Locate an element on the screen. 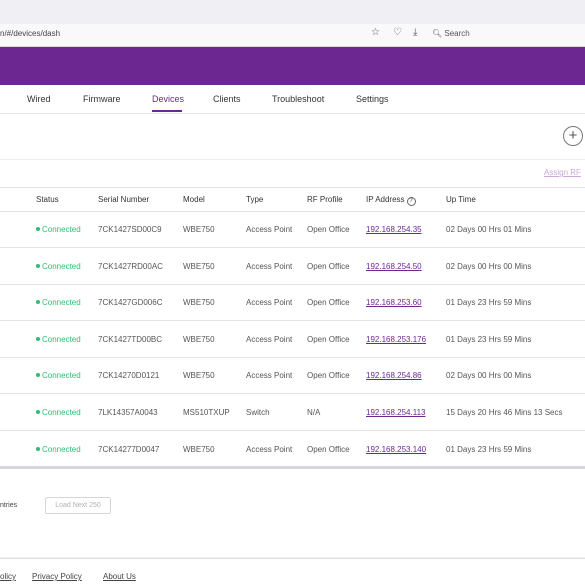  browser-search-field: 🔍︎ Search is located at coordinates (451, 33).